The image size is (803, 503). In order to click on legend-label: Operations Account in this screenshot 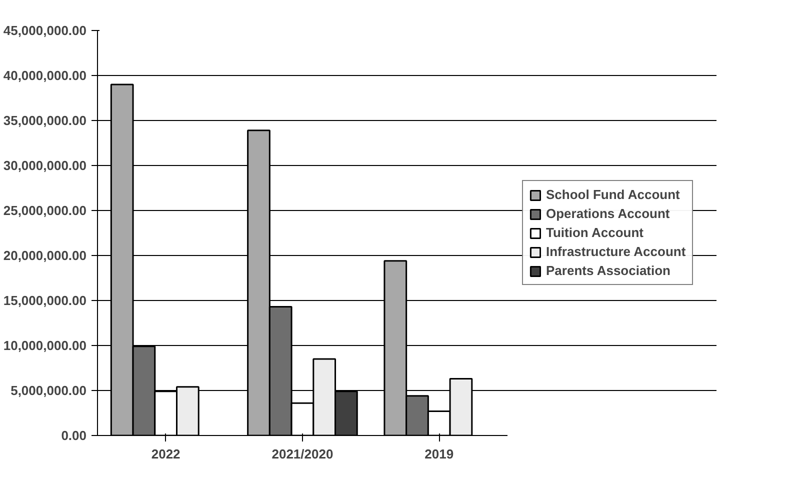, I will do `click(608, 213)`.